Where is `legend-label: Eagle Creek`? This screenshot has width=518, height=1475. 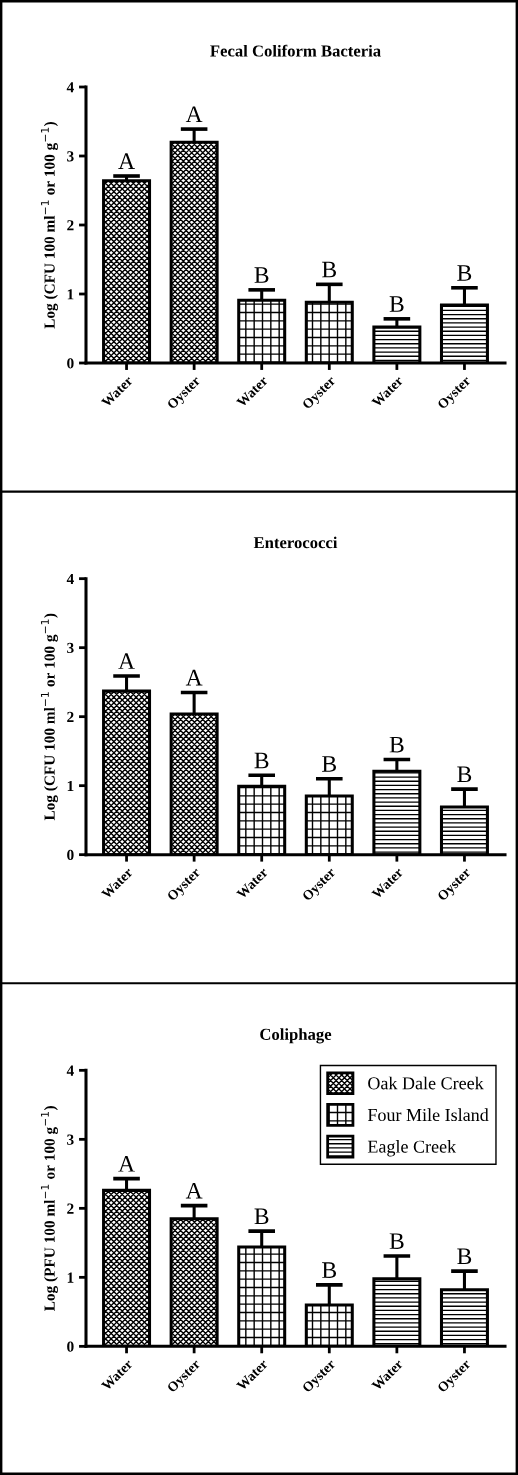
legend-label: Eagle Creek is located at coordinates (412, 1148).